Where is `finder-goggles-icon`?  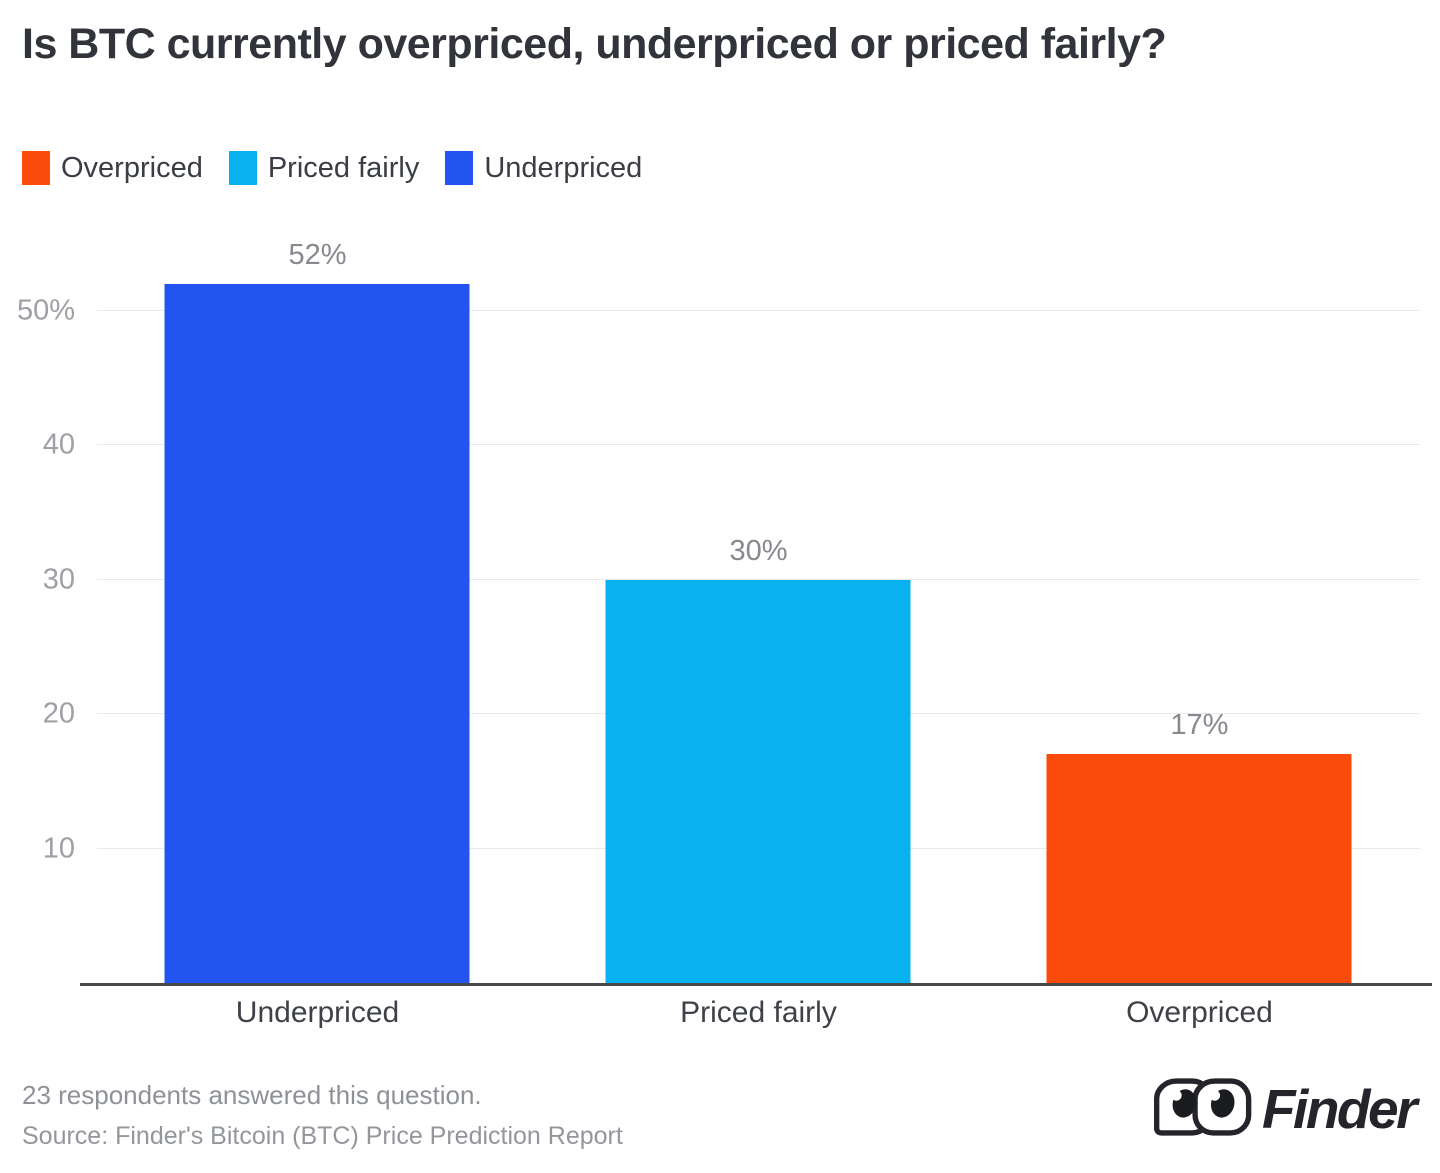
finder-goggles-icon is located at coordinates (1203, 1109).